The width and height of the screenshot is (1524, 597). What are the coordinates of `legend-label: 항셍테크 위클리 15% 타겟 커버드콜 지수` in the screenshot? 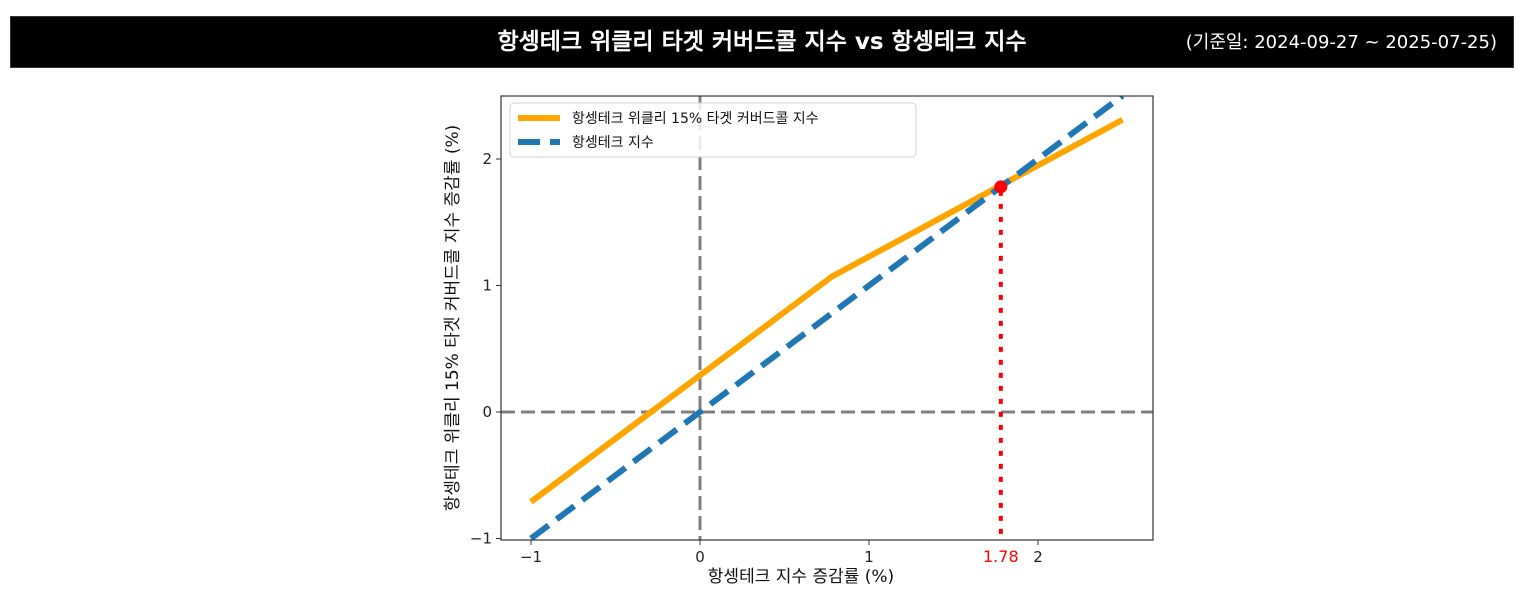 It's located at (695, 119).